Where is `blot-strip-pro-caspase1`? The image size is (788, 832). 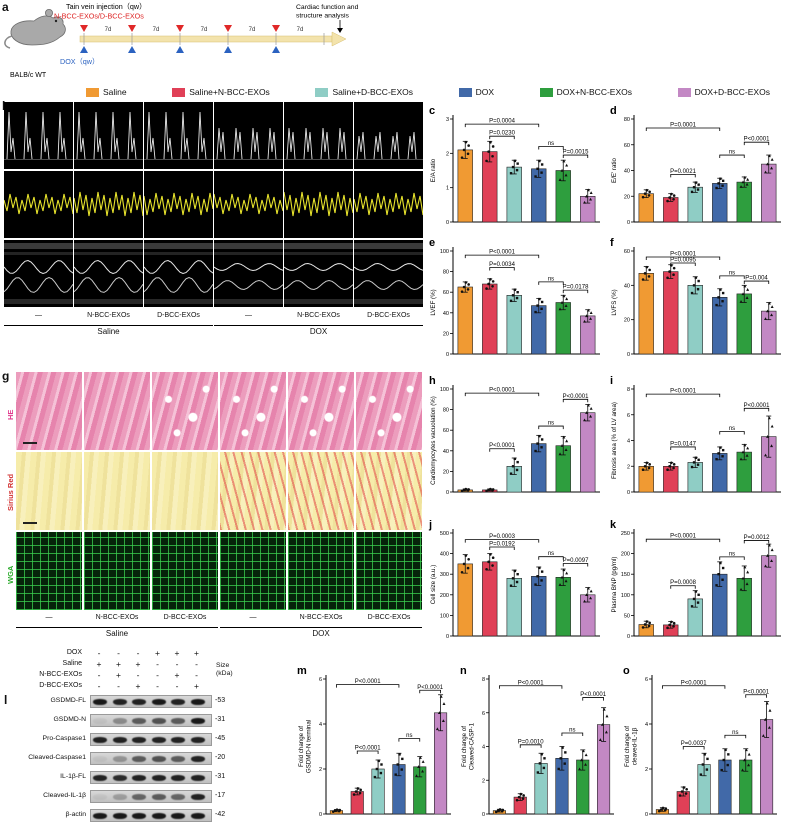
blot-strip-pro-caspase1 is located at coordinates (151, 739).